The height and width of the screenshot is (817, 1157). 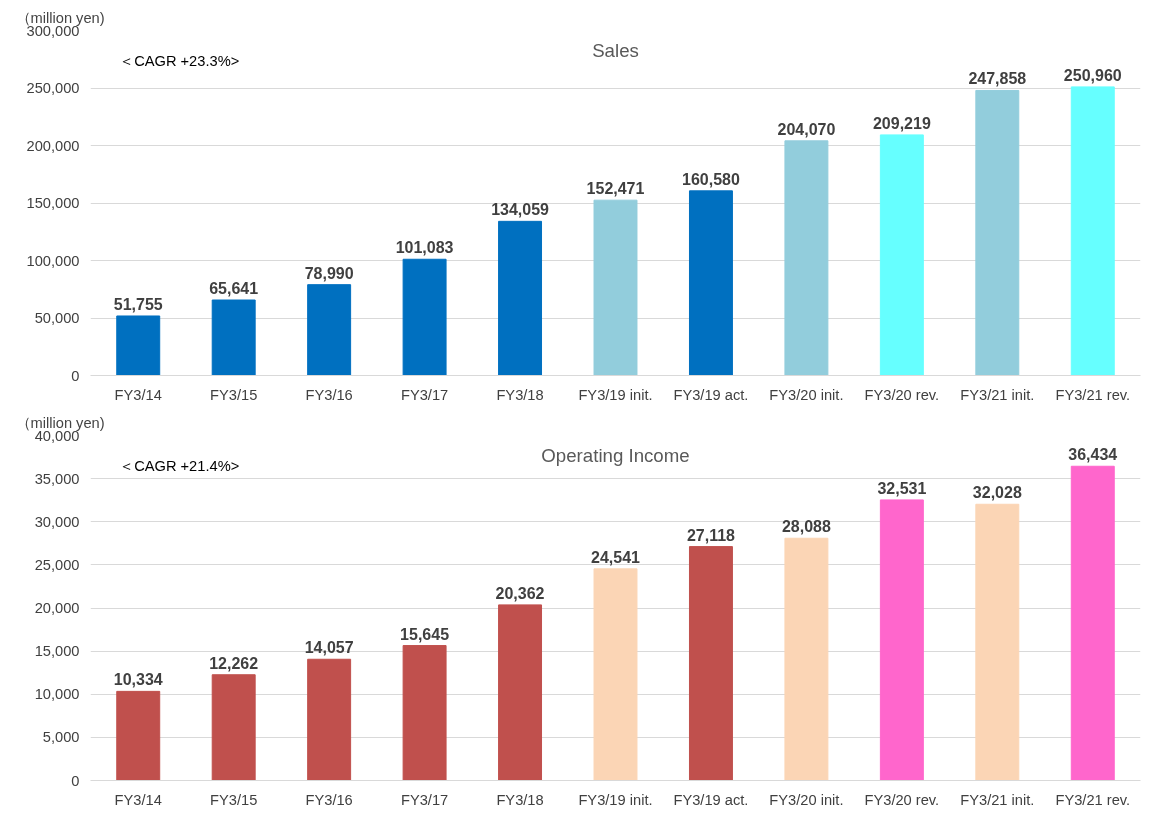 I want to click on data-label: 134,059, so click(x=520, y=210).